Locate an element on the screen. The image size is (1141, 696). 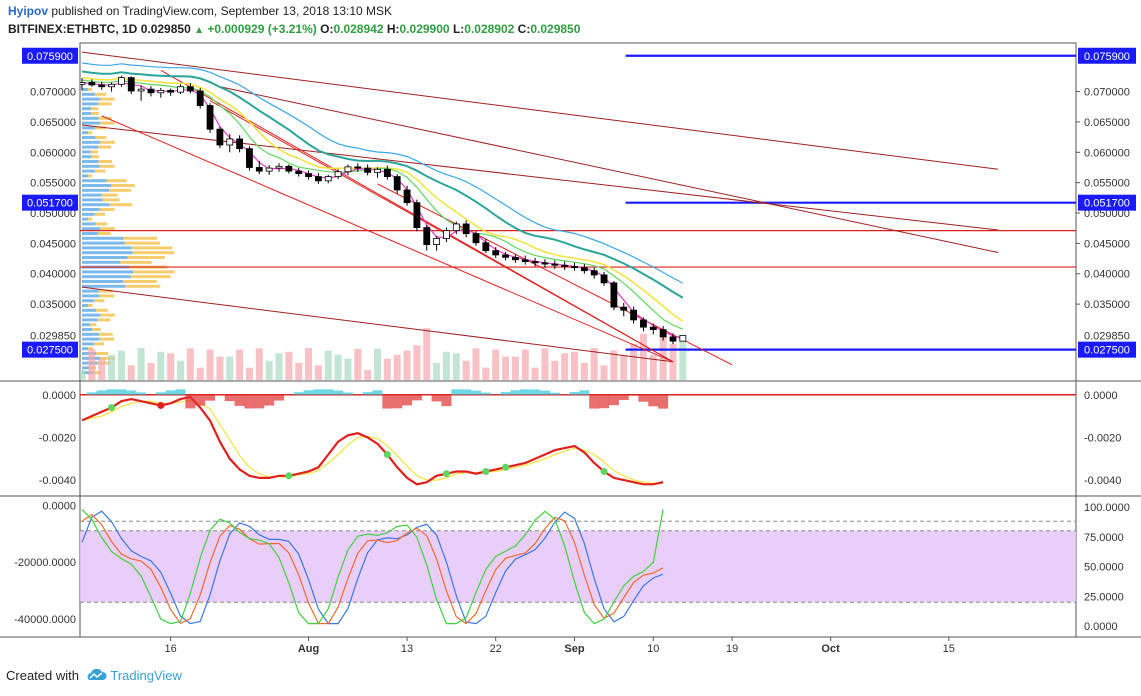
tradingview-logo: TradingView is located at coordinates (133, 675).